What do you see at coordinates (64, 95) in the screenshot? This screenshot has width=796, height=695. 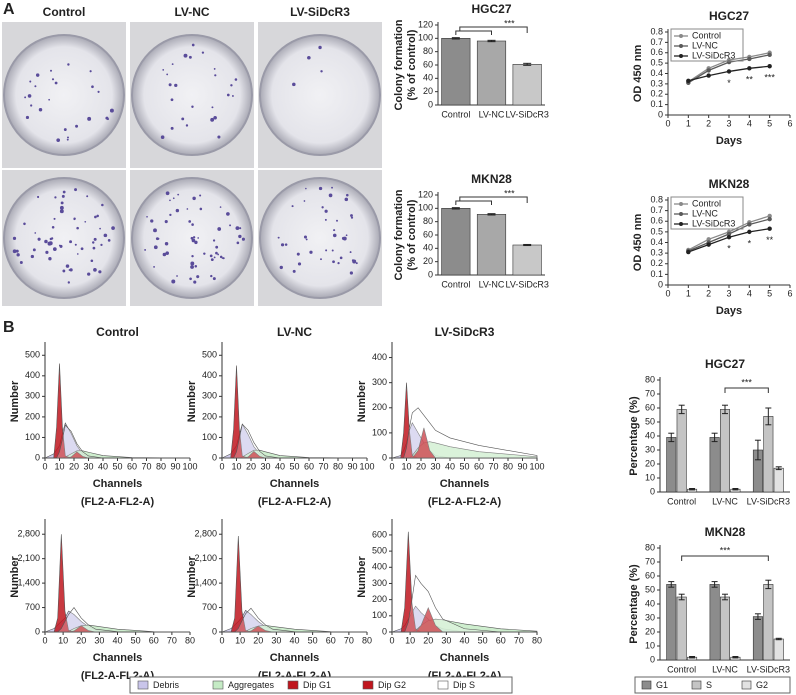 I see `plate` at bounding box center [64, 95].